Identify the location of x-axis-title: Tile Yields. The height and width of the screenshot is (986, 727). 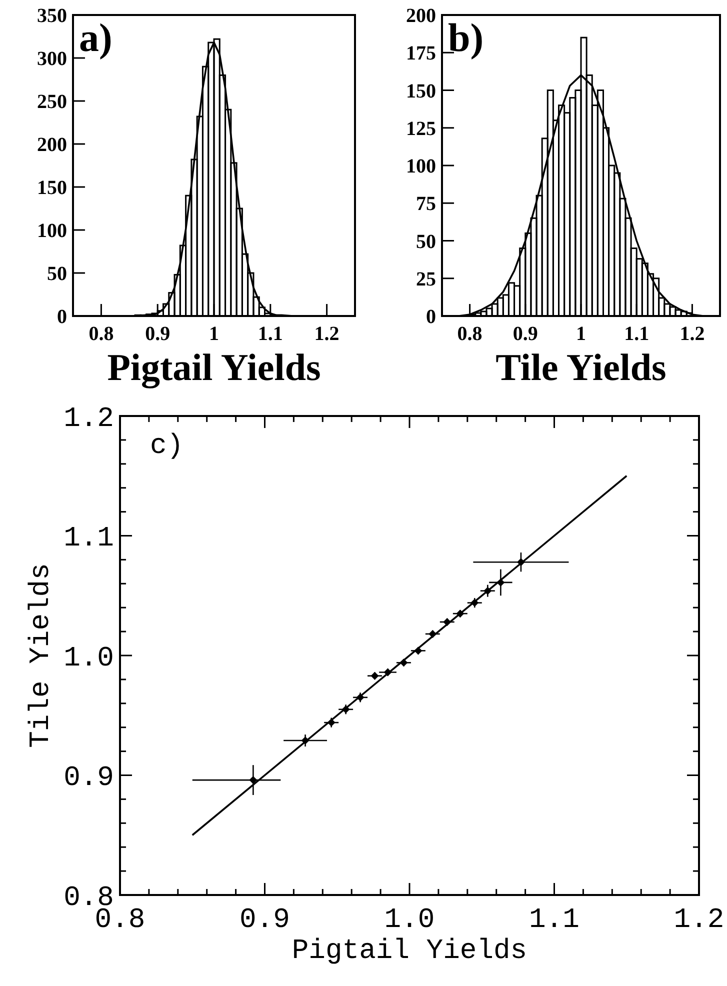
(581, 368).